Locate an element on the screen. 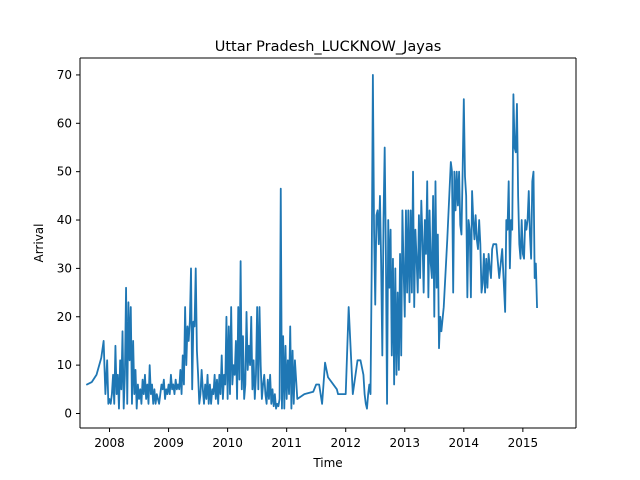  x-tick-label: 2011 is located at coordinates (286, 443).